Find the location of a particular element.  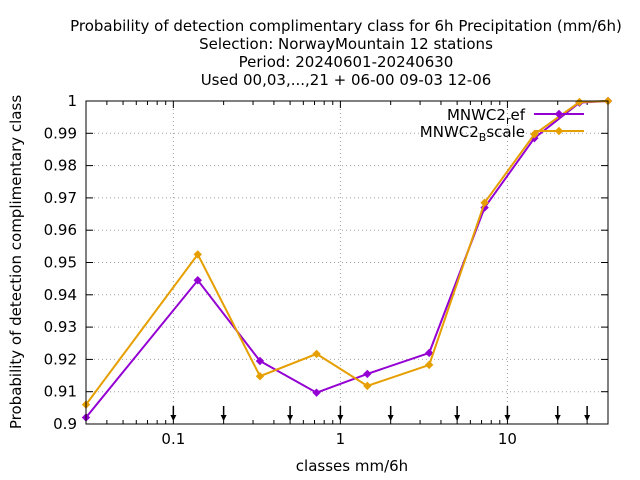

legend-label-2: MNWC2Bscale is located at coordinates (472, 133).